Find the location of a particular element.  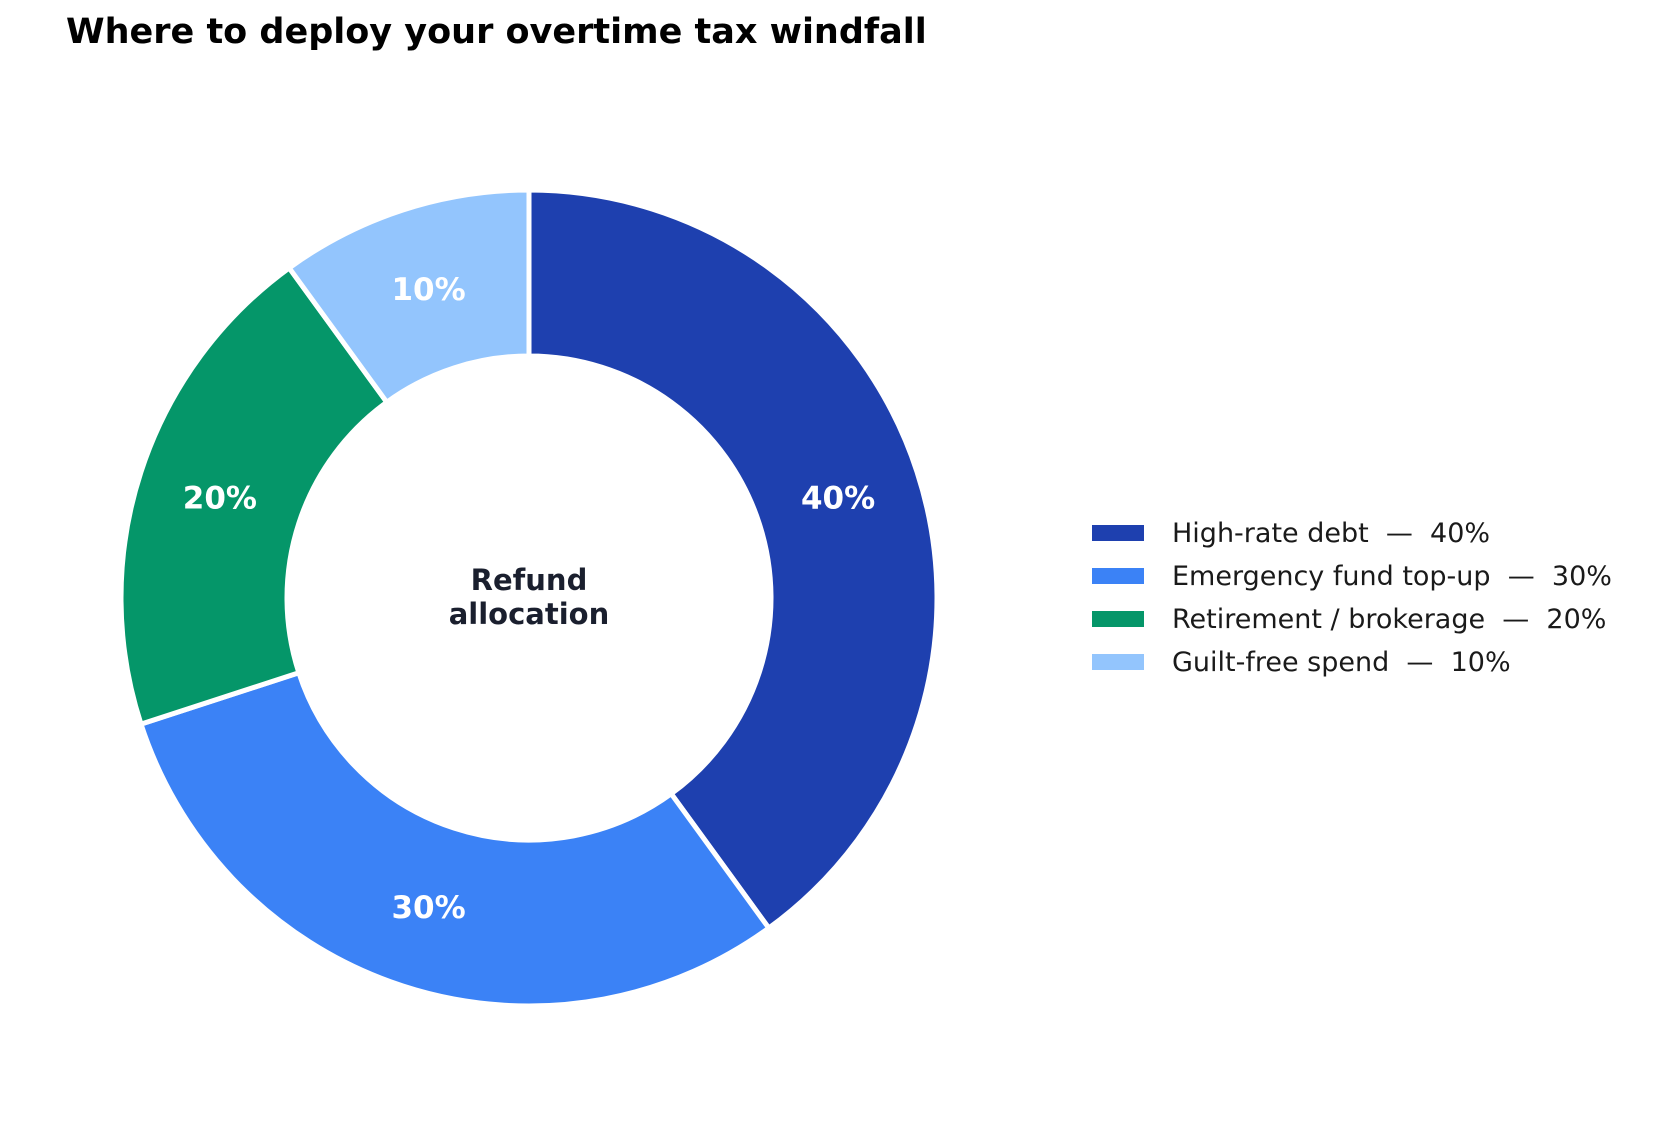

legend-label-4: Guilt-free spend — 10% is located at coordinates (1341, 662).